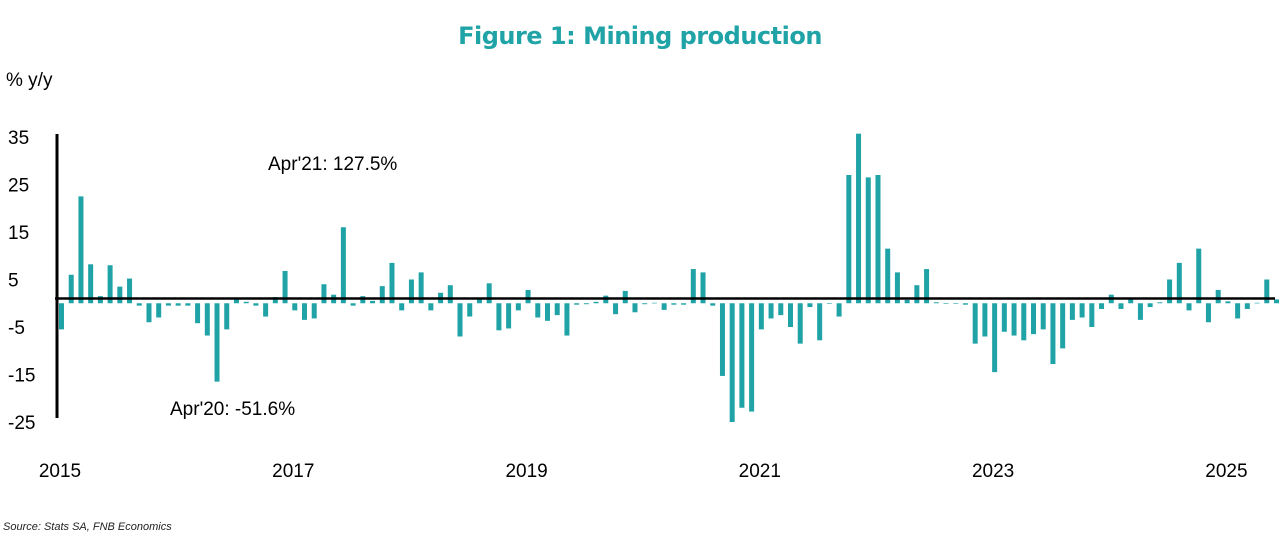 This screenshot has height=557, width=1280. Describe the element at coordinates (643, 471) in the screenshot. I see `x-tick-labels: 2015 2017 2019 2021 2023 2025` at that location.